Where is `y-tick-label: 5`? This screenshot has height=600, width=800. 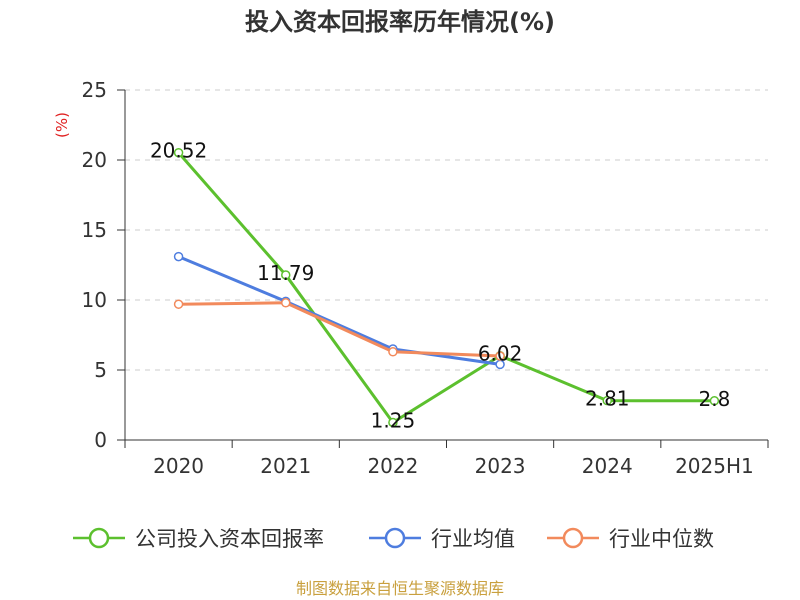 y-tick-label: 5 is located at coordinates (100, 370).